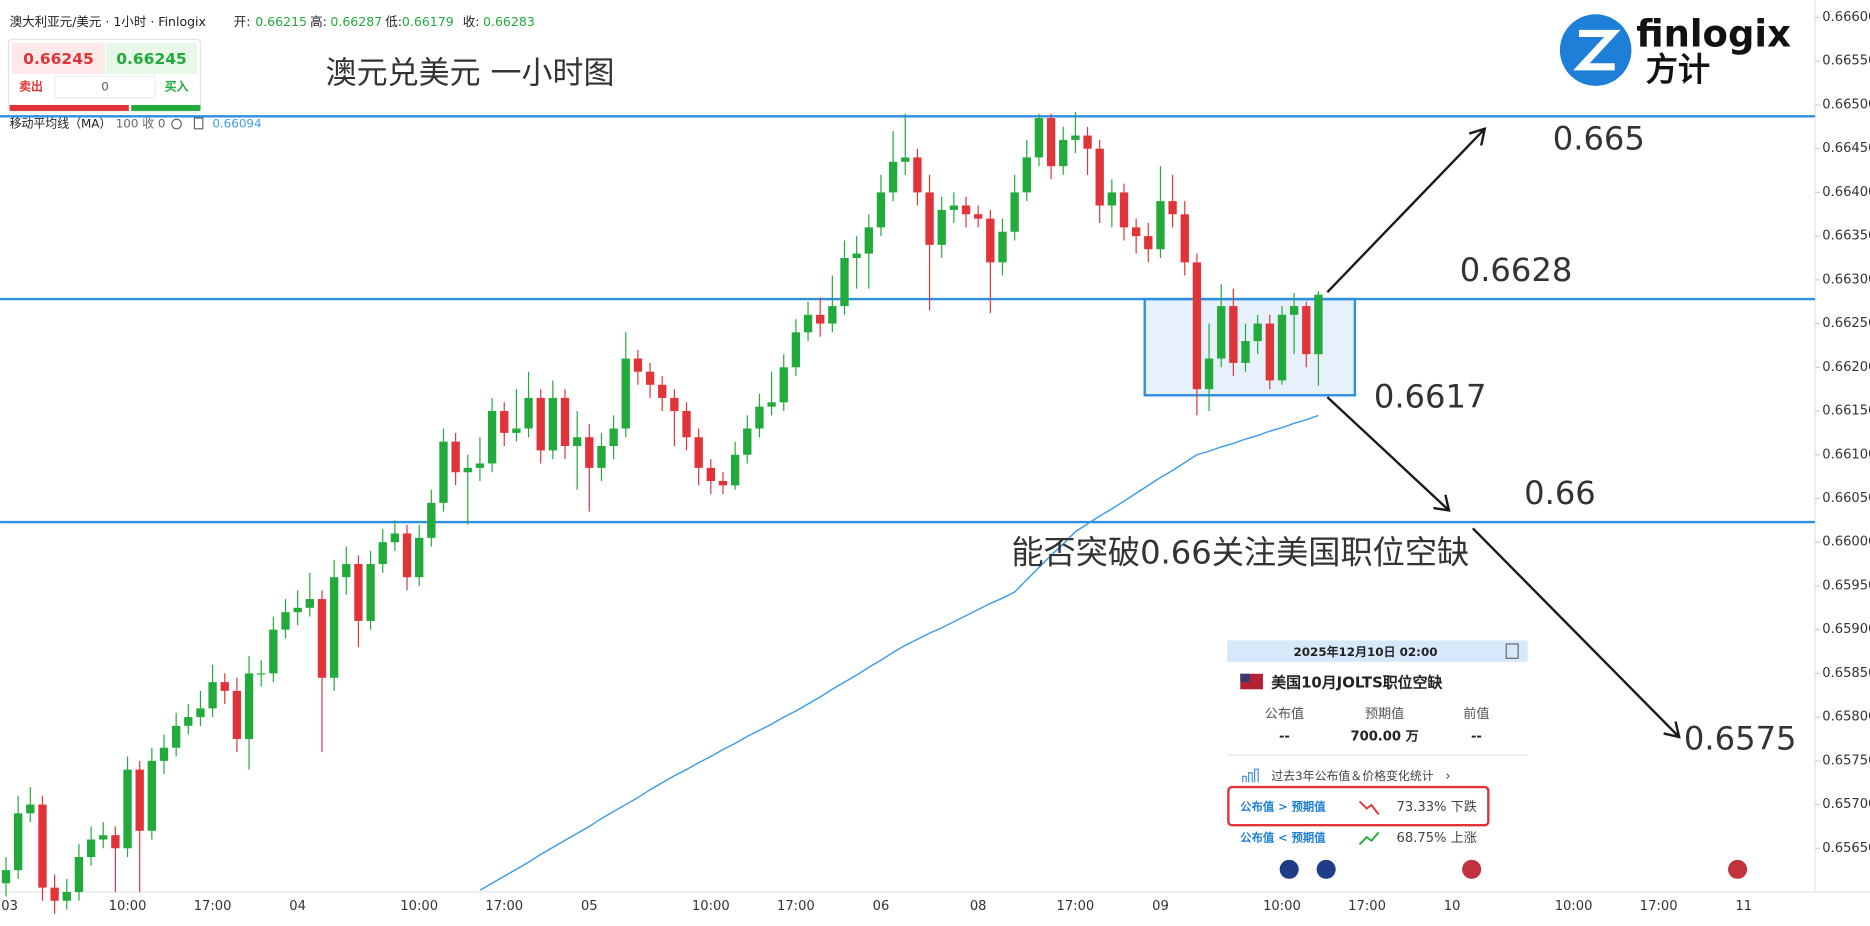  Describe the element at coordinates (1384, 736) in the screenshot. I see `forecast-value: 700.00 万` at that location.